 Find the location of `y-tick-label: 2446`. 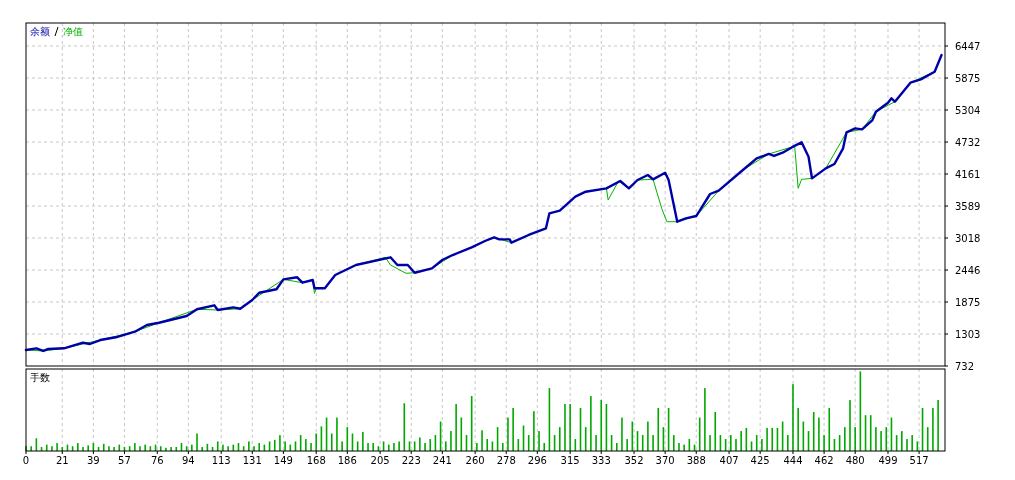

y-tick-label: 2446 is located at coordinates (968, 271).